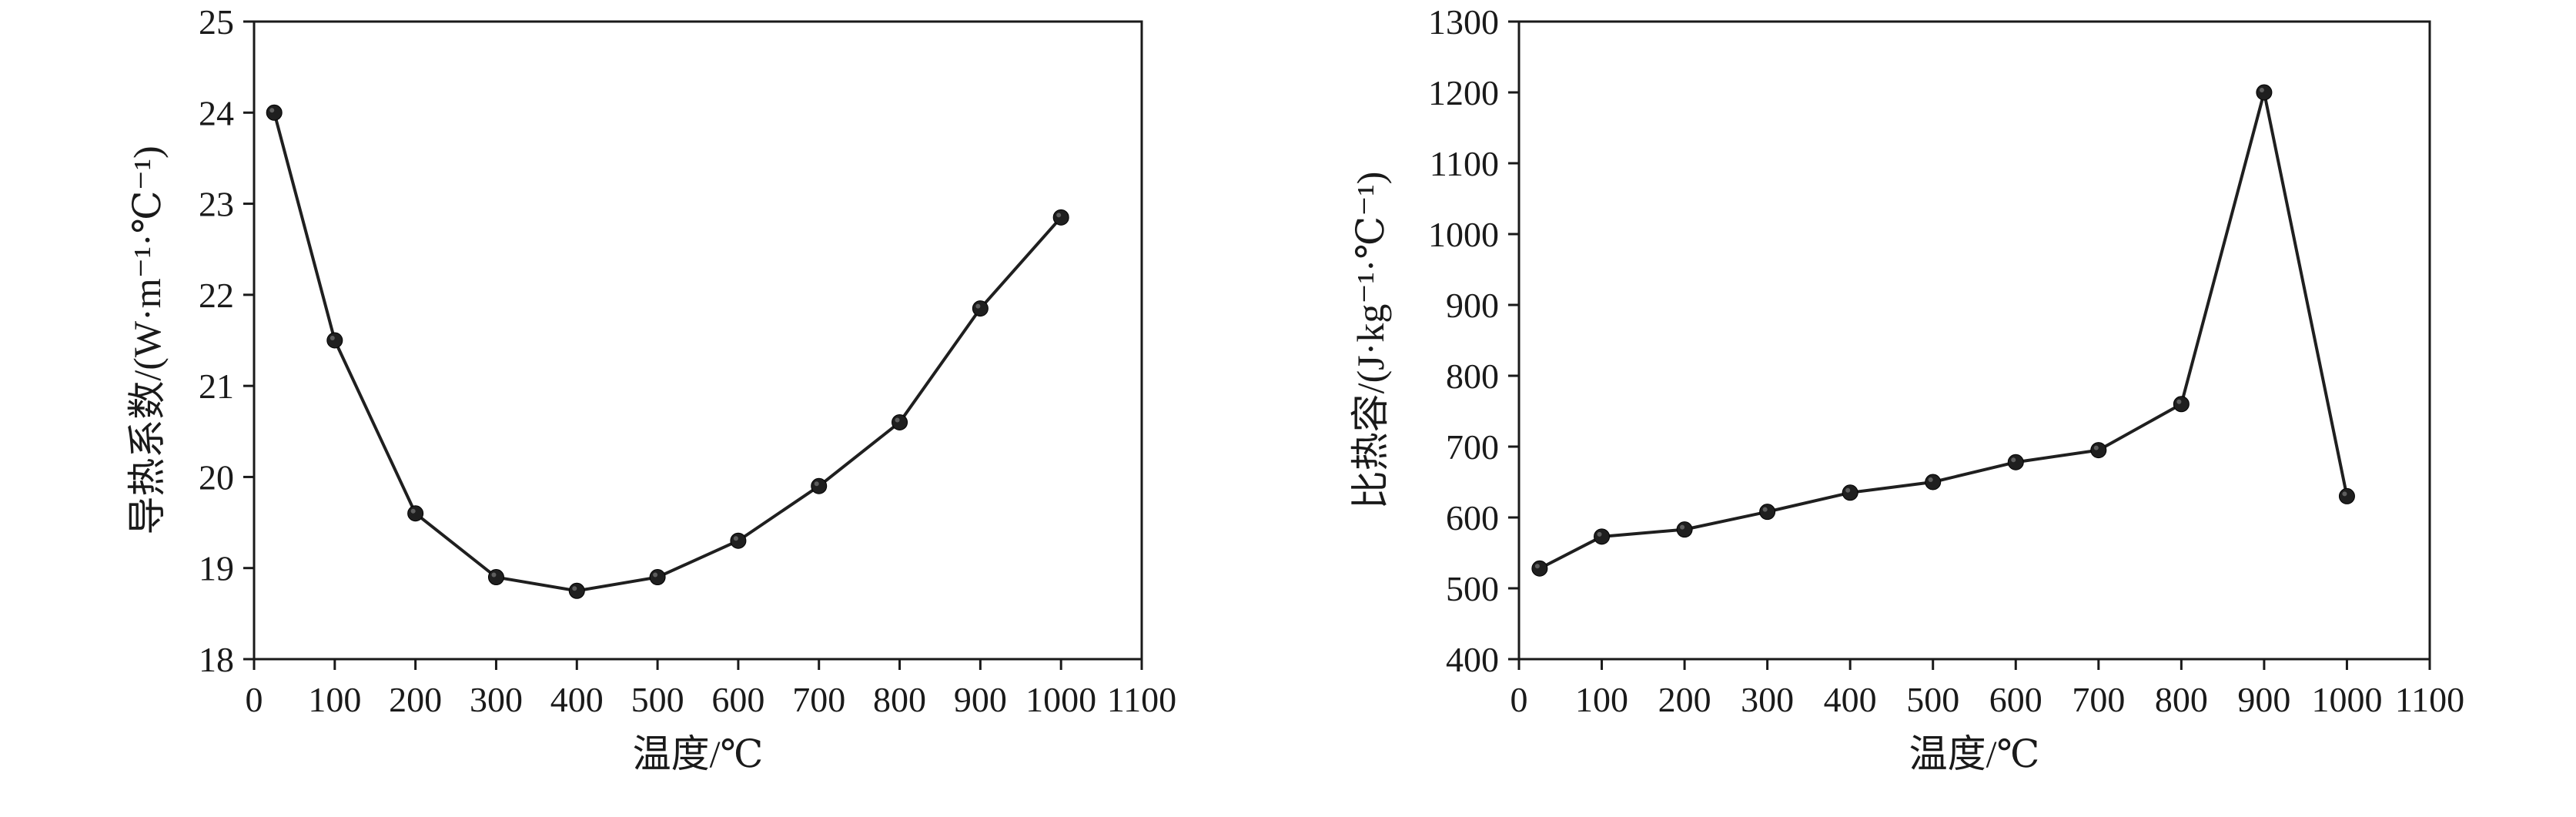 This screenshot has height=817, width=2576. What do you see at coordinates (217, 112) in the screenshot?
I see `y-tick-label: 24` at bounding box center [217, 112].